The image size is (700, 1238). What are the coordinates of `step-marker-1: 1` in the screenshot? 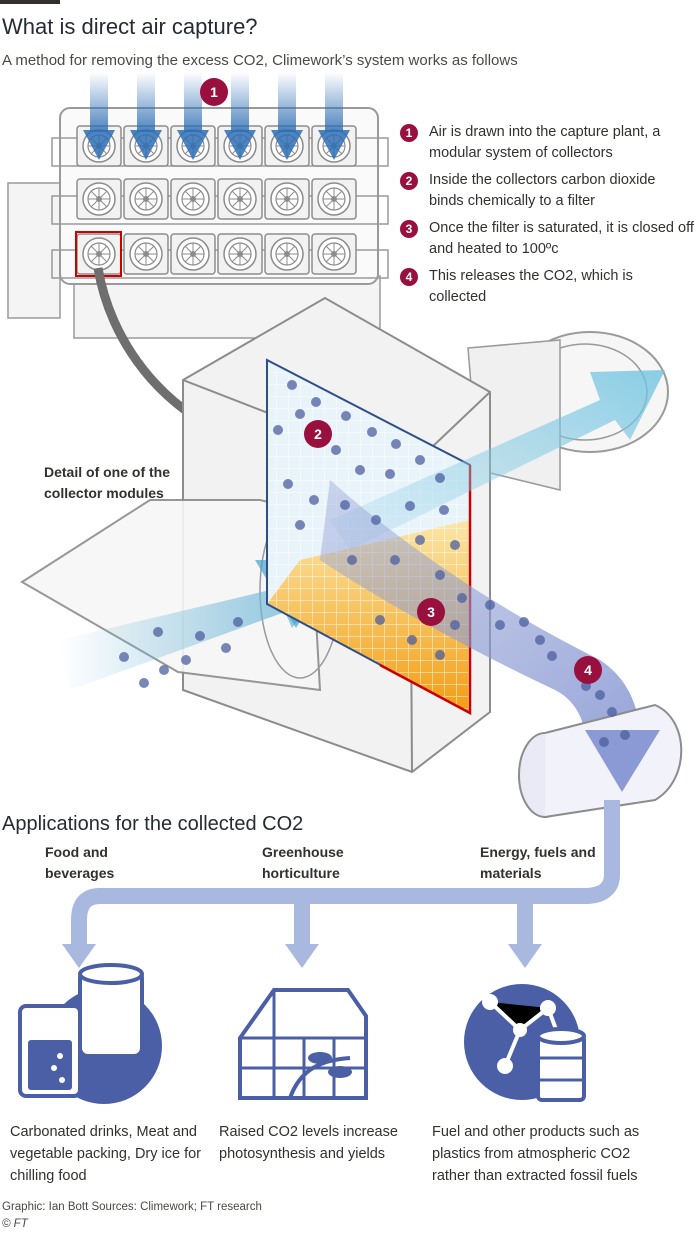 It's located at (214, 92).